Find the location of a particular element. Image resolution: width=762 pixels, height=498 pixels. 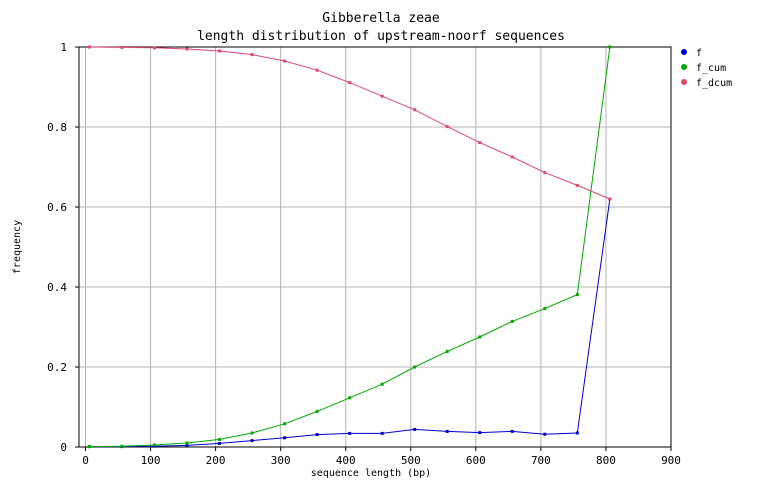

legend-item-f_cum: f_cum is located at coordinates (703, 68).